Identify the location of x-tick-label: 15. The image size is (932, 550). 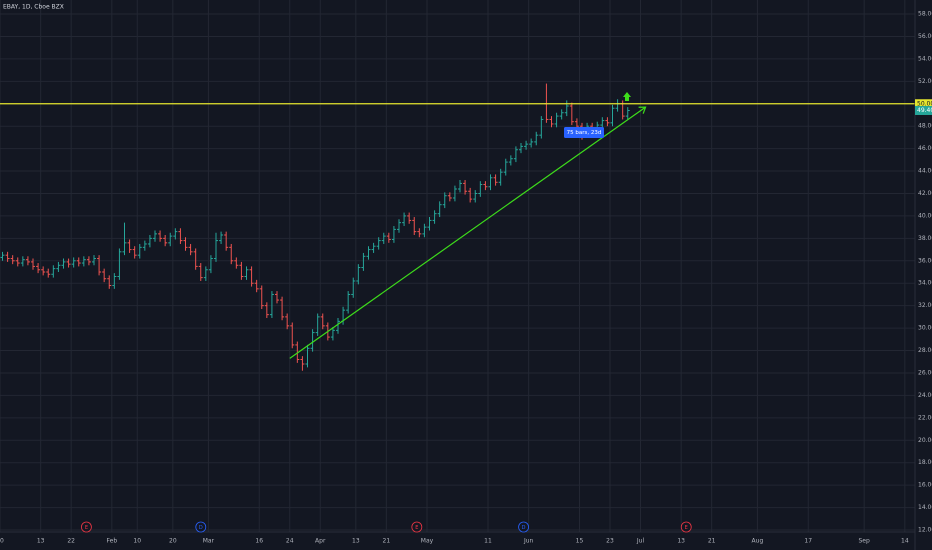
(580, 541).